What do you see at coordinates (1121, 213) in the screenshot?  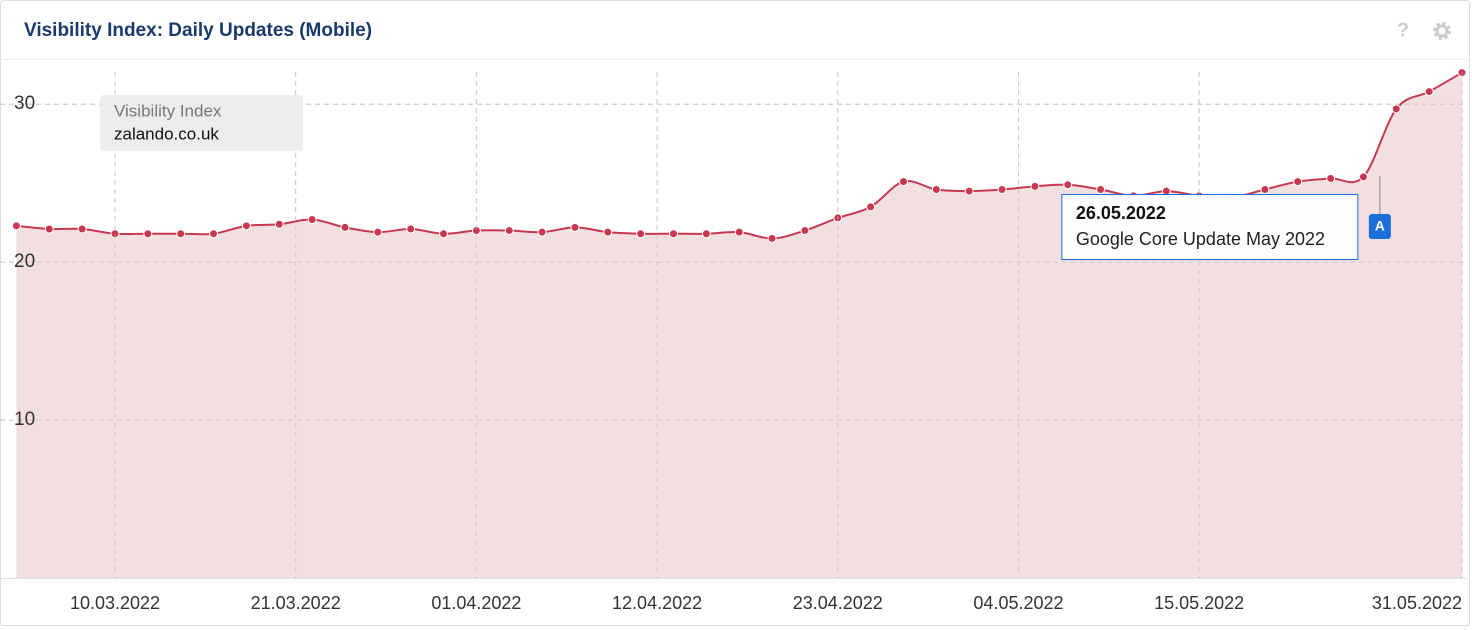 I see `tooltip-date: 26.05.2022` at bounding box center [1121, 213].